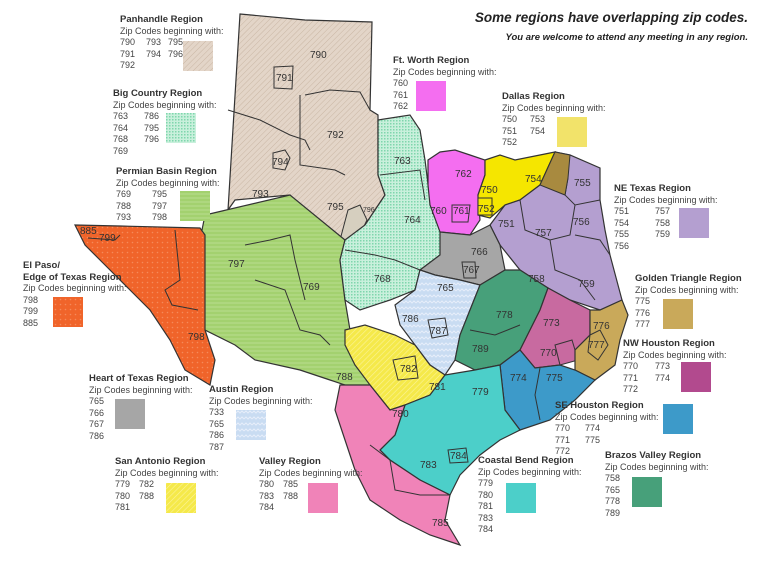 This screenshot has height=561, width=768. Describe the element at coordinates (130, 414) in the screenshot. I see `swatch-heart-of-texas` at that location.